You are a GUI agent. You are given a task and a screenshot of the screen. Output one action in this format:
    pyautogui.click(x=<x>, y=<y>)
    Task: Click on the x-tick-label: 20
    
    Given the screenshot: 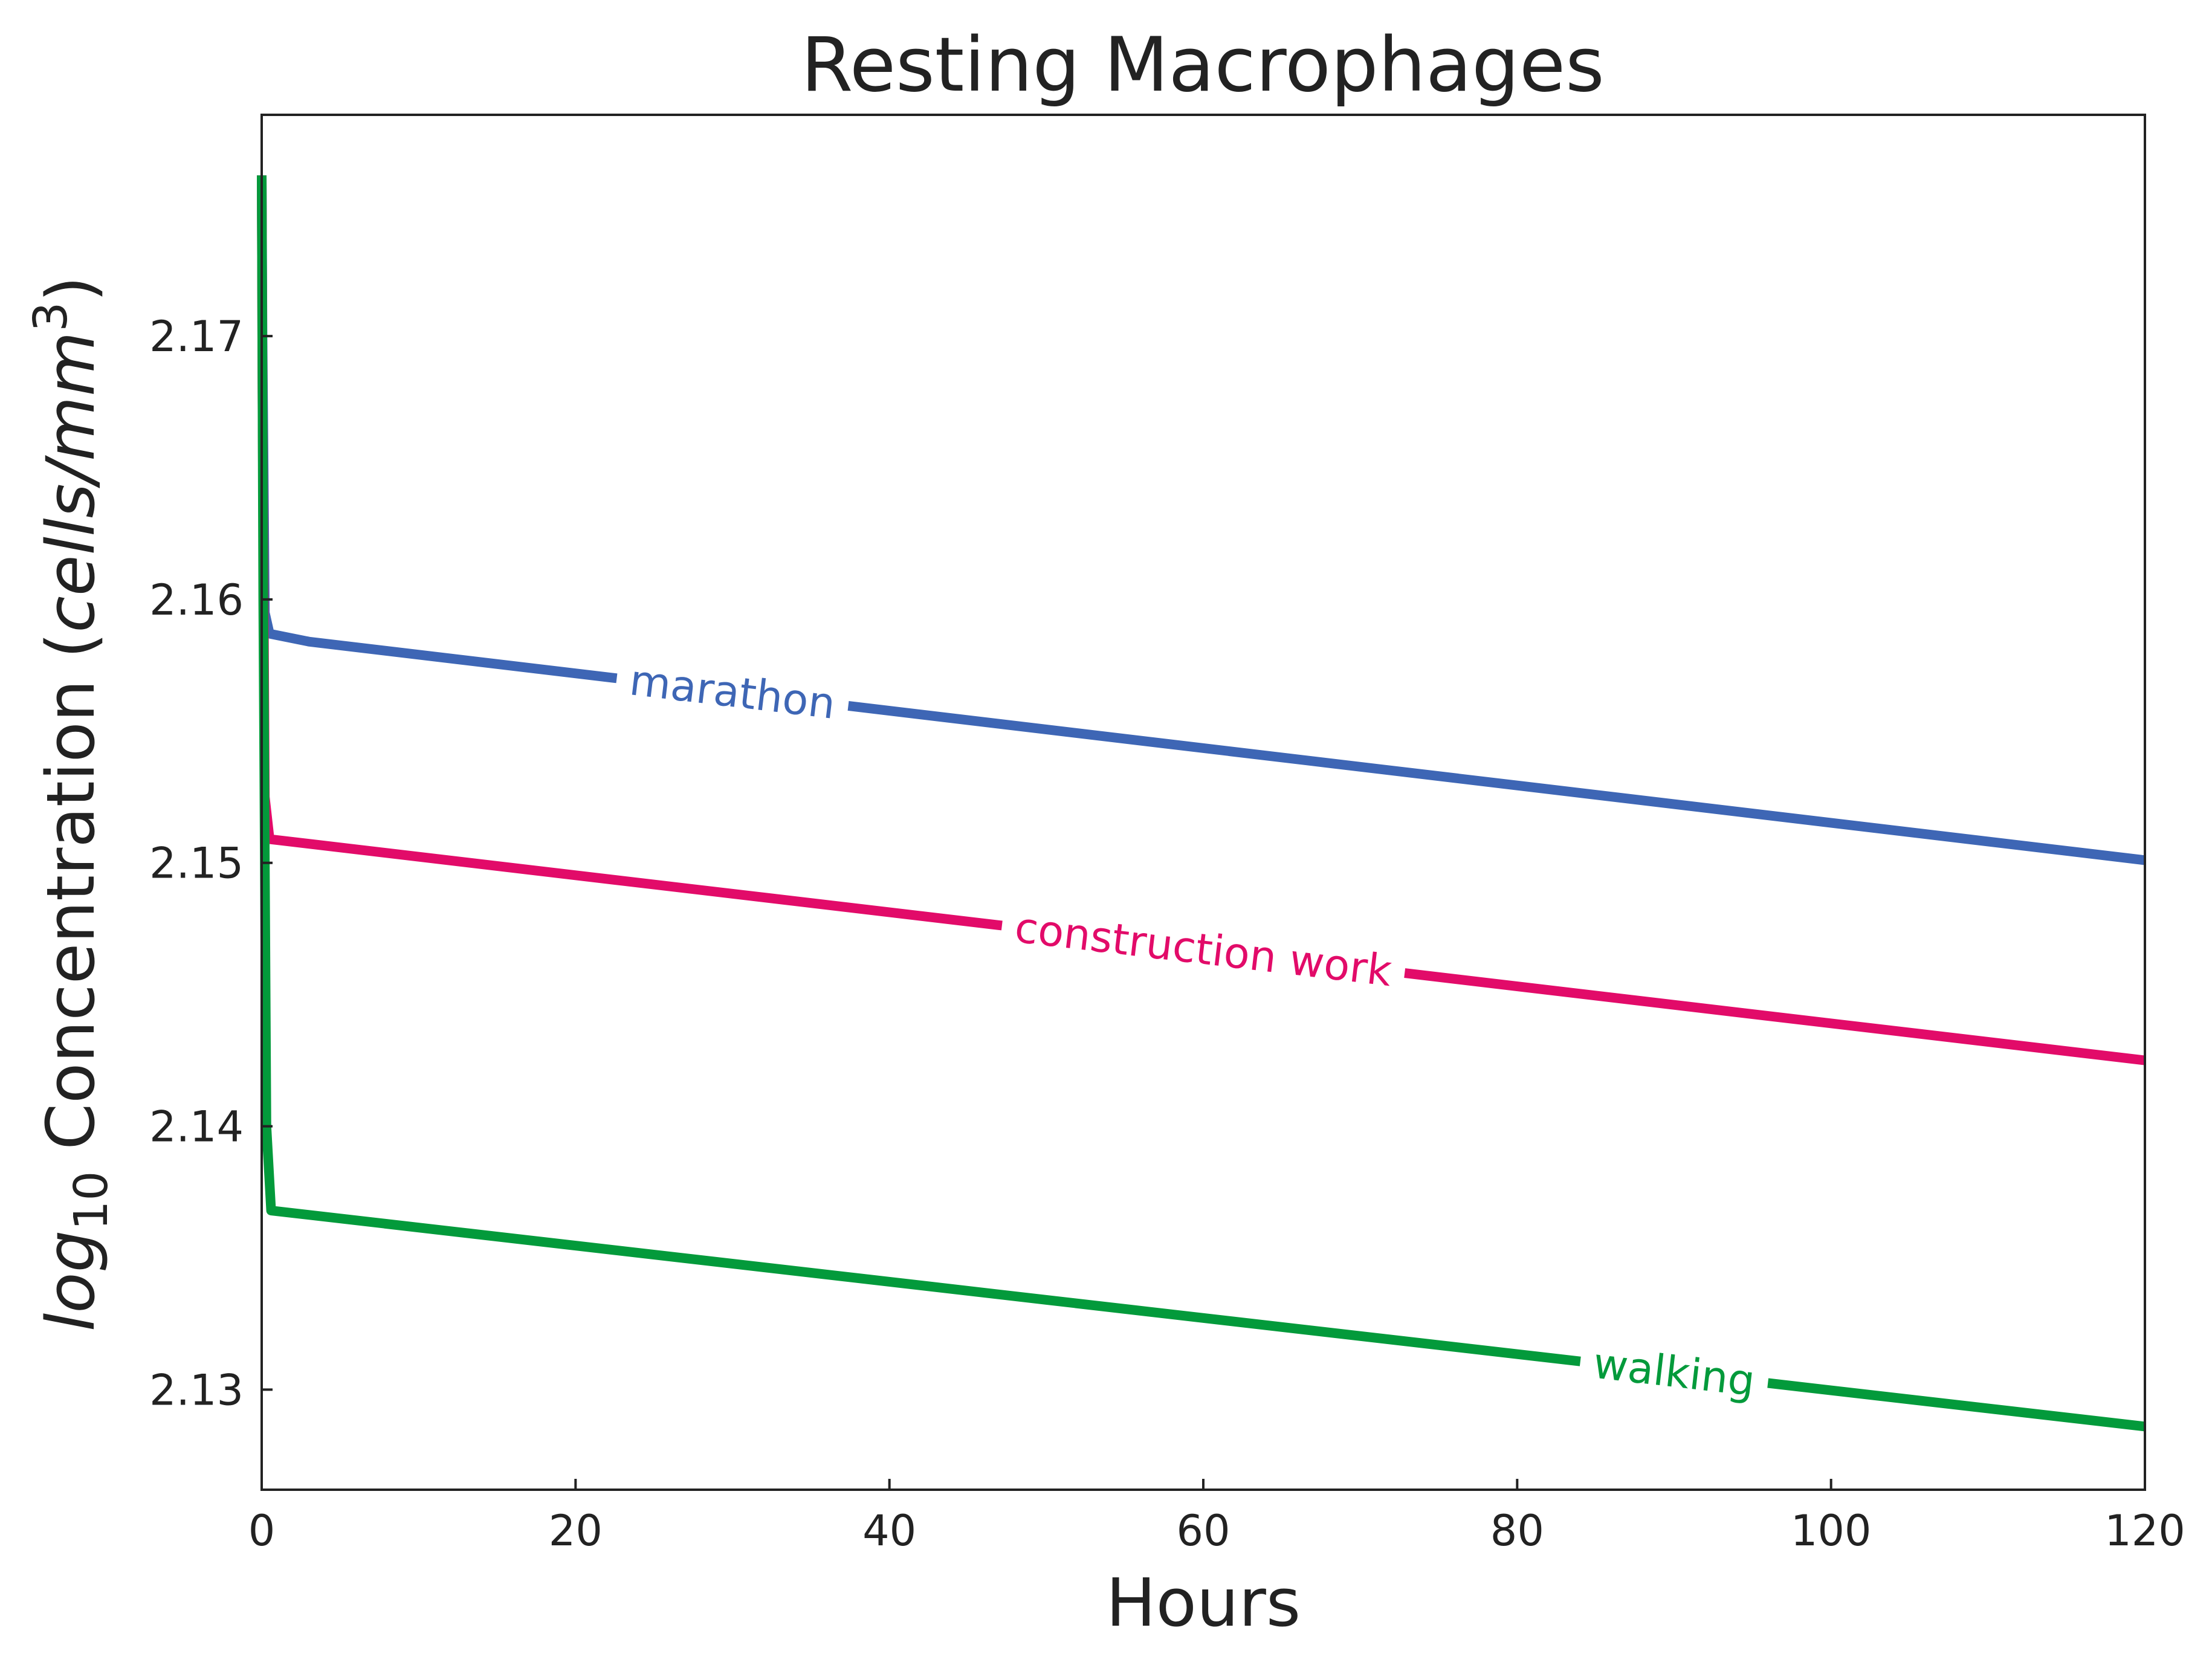 What is the action you would take?
    pyautogui.click(x=576, y=1531)
    